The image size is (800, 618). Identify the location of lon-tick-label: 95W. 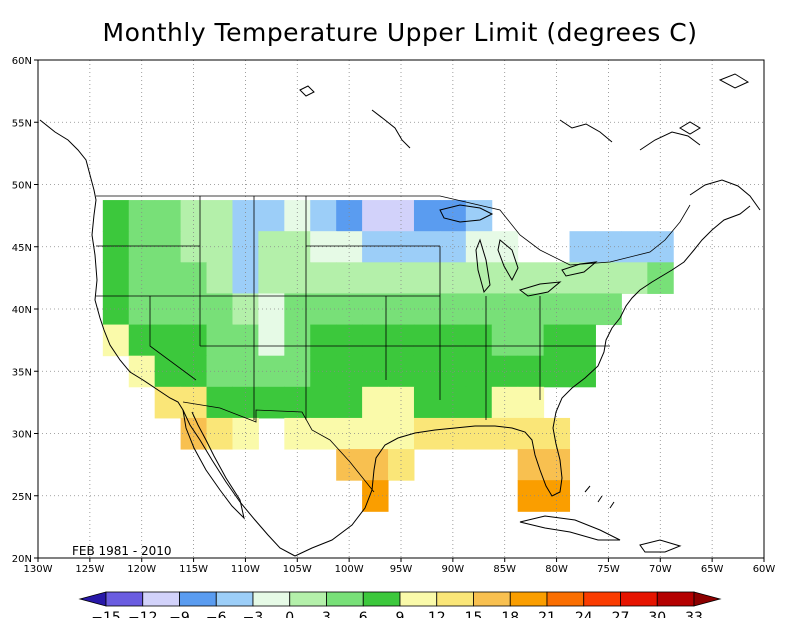
(401, 569).